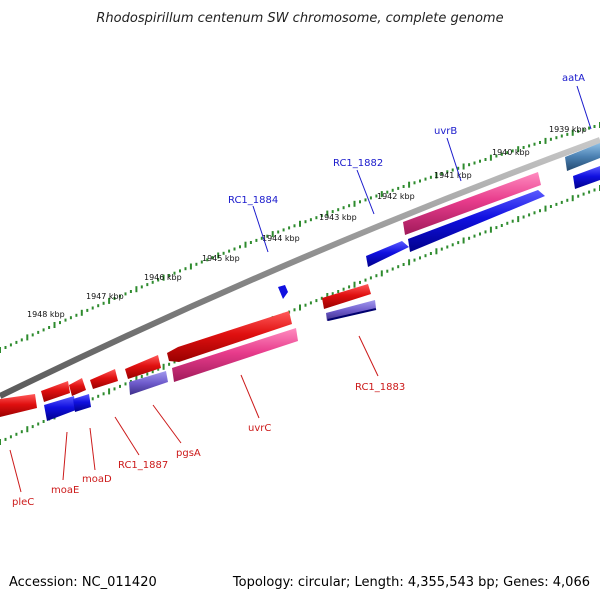 The height and width of the screenshot is (600, 600). What do you see at coordinates (445, 131) in the screenshot?
I see `gene-label-uvrB: uvrB` at bounding box center [445, 131].